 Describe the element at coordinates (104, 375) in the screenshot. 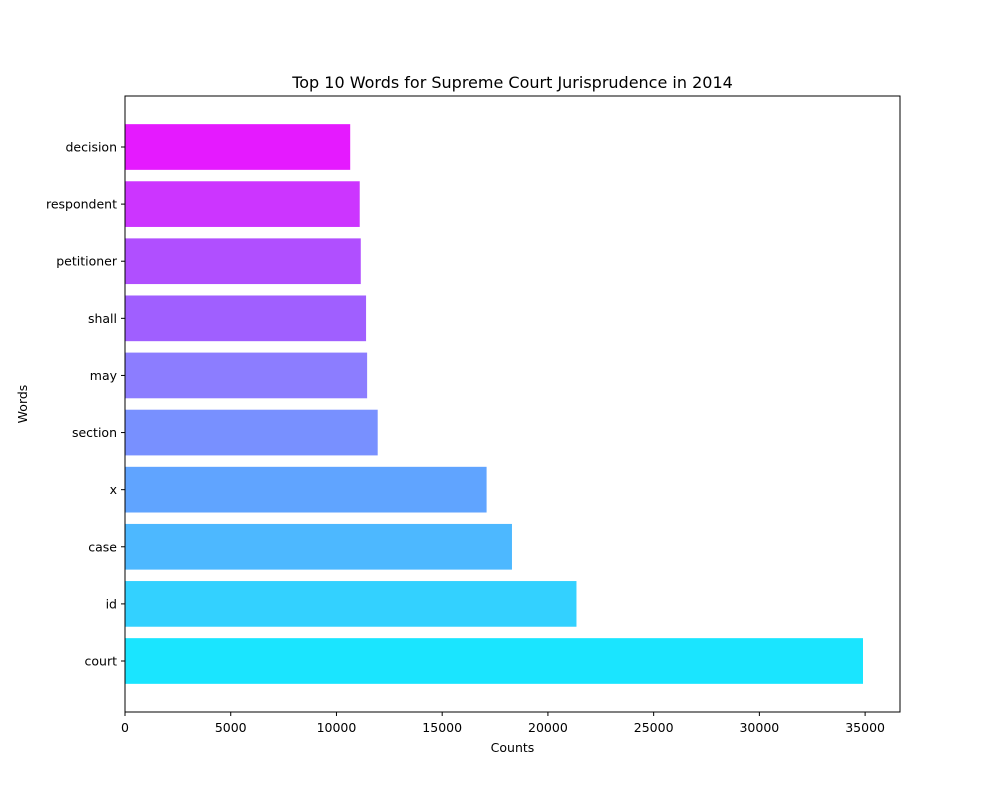

I see `y-tick-label: may` at that location.